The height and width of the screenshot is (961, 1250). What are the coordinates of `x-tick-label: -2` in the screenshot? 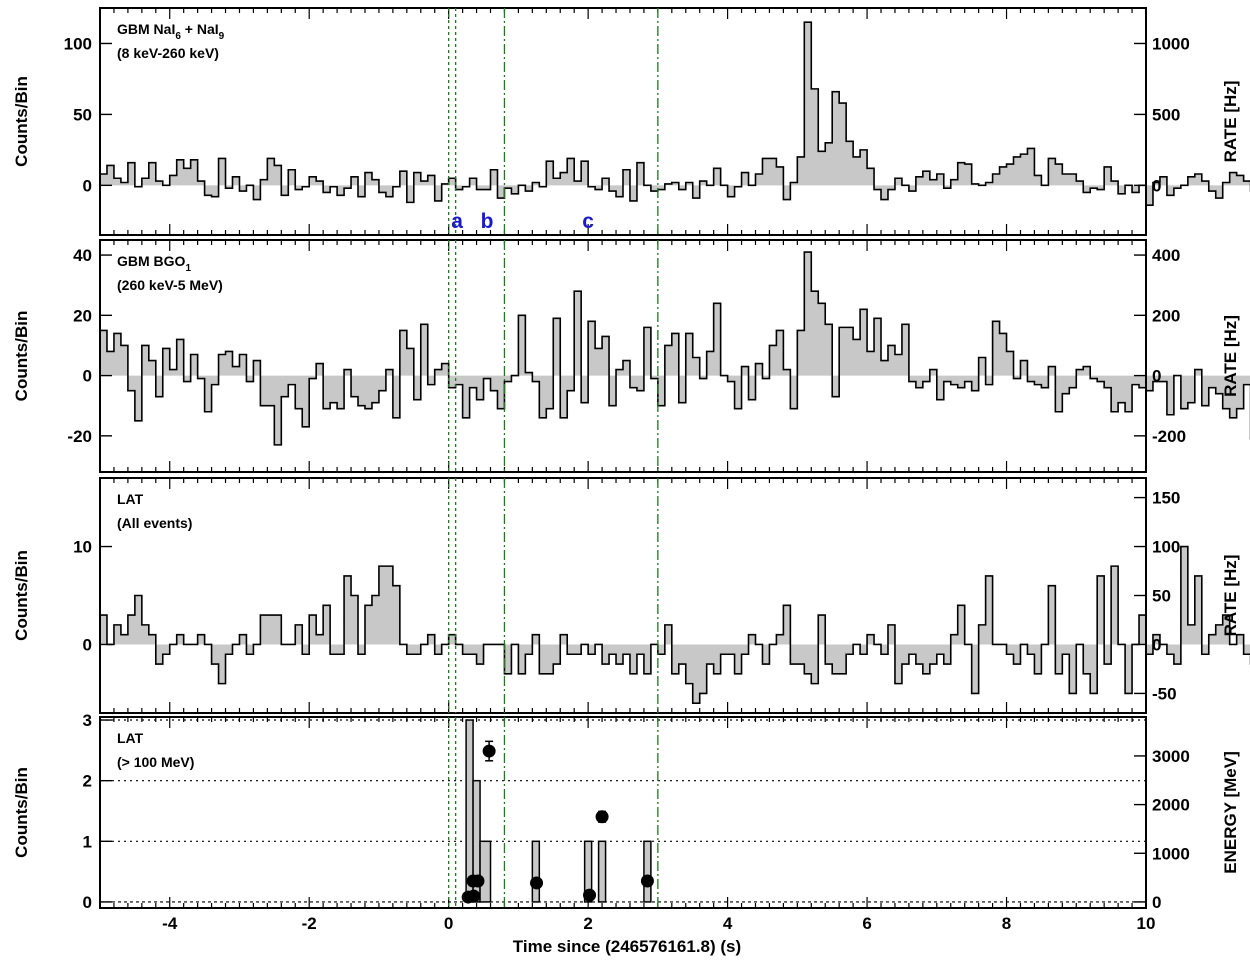 It's located at (309, 923).